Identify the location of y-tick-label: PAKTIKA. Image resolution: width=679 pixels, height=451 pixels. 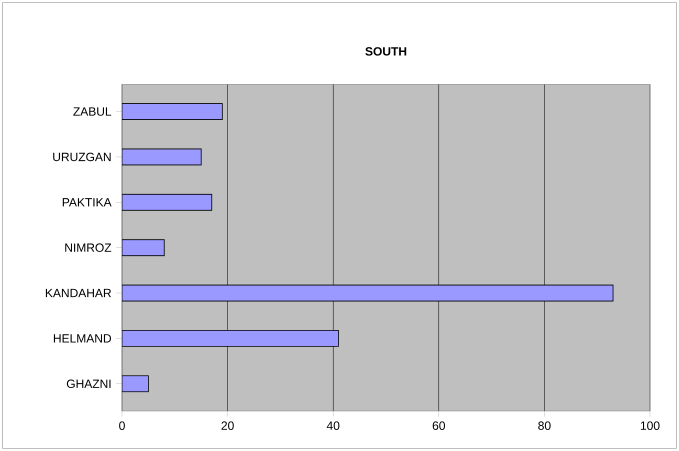
(87, 202).